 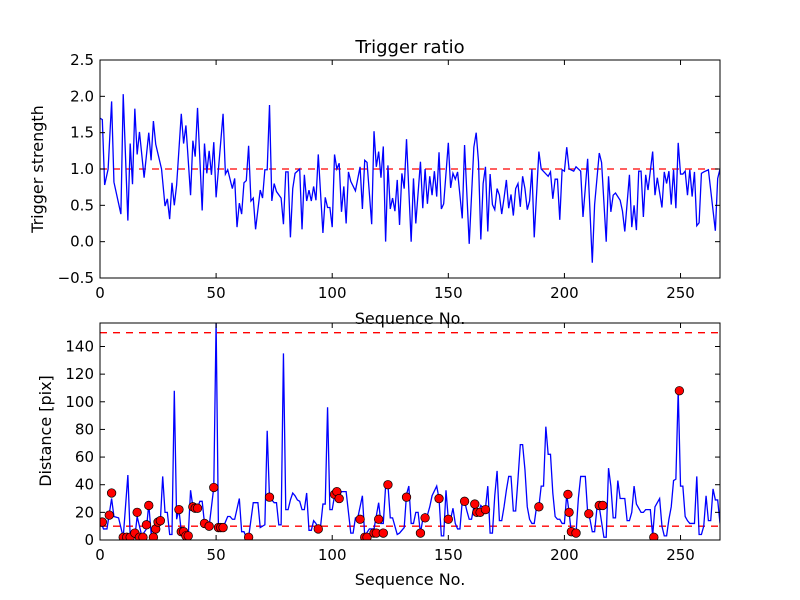 What do you see at coordinates (216, 293) in the screenshot?
I see `top-x-tick-label: 50` at bounding box center [216, 293].